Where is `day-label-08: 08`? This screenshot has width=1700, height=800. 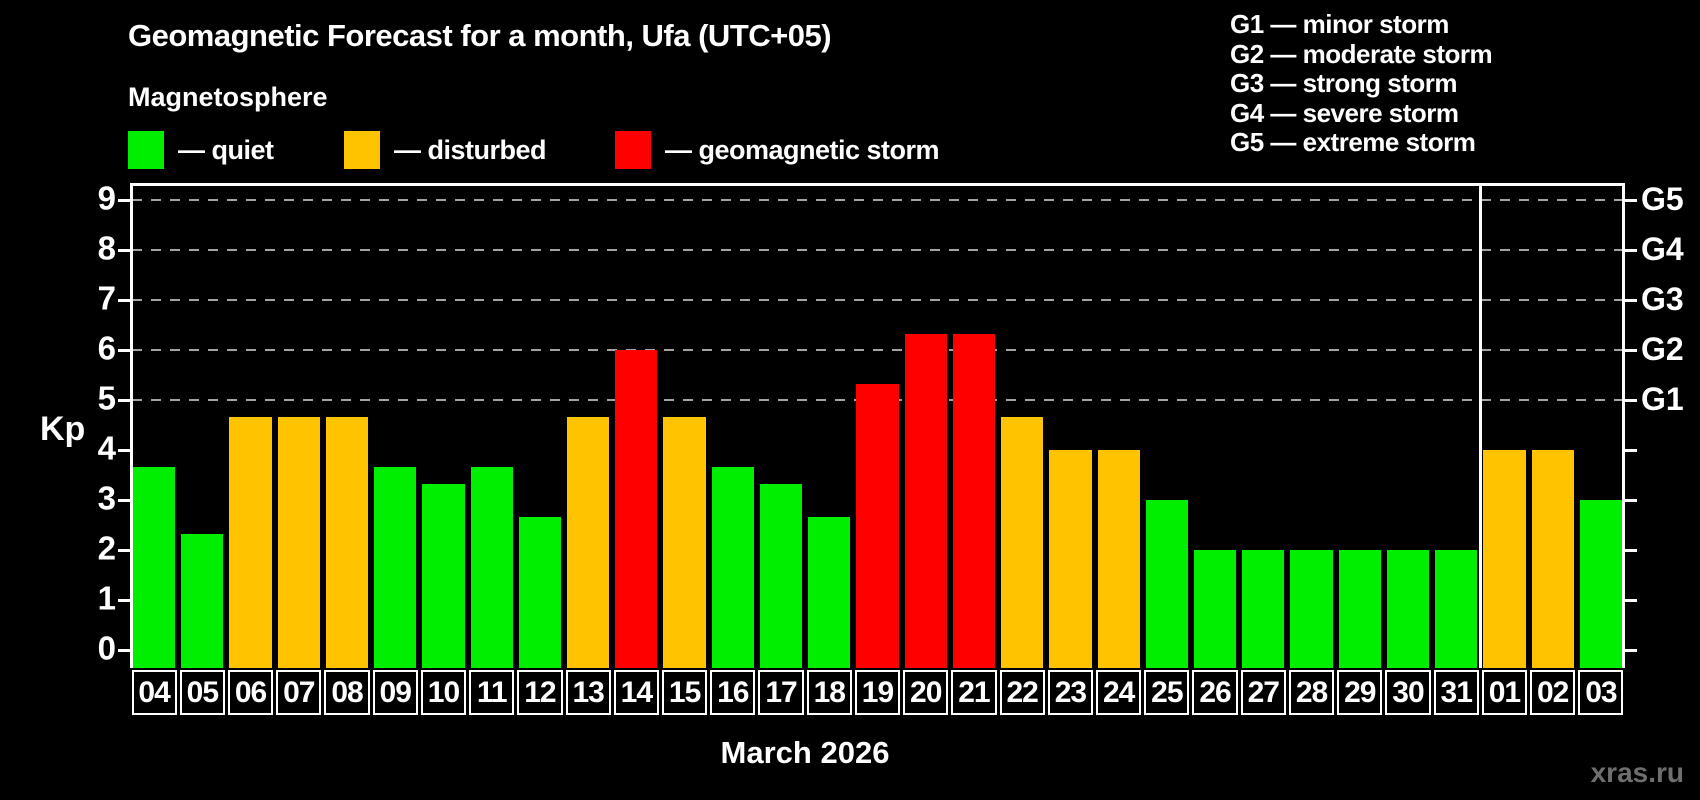
day-label-08: 08 is located at coordinates (347, 692).